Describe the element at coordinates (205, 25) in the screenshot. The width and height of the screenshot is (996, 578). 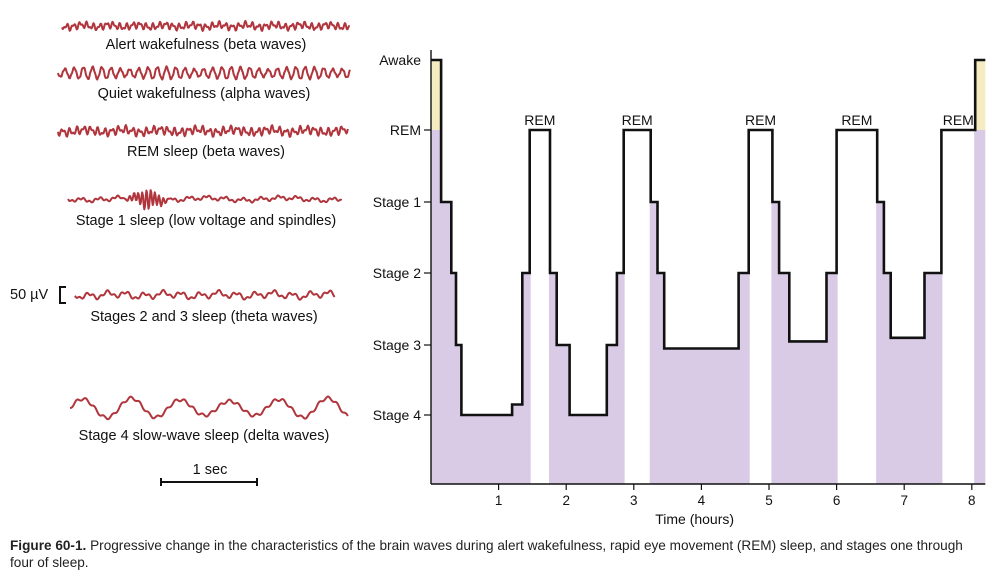
I see `eeg-trace-beta-alert` at that location.